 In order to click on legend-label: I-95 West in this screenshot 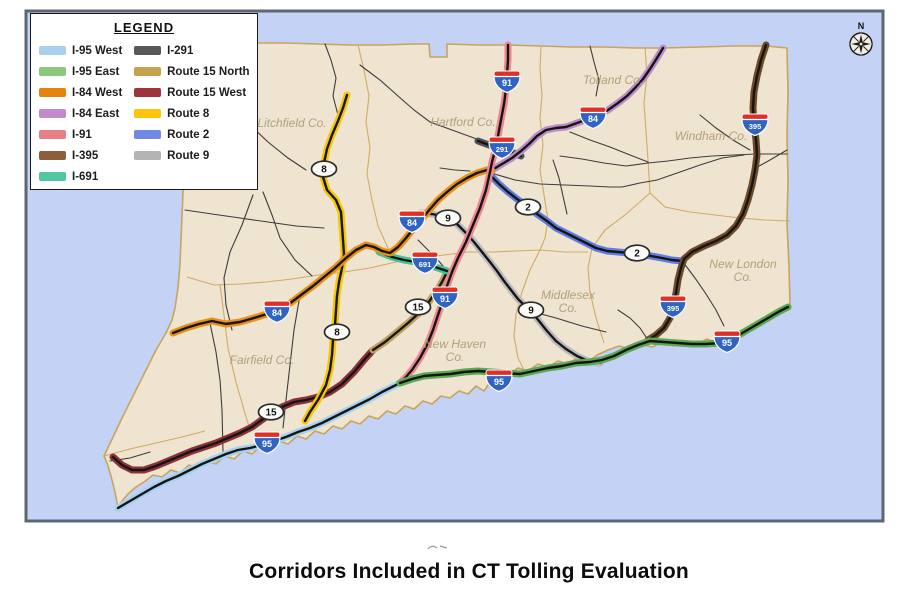, I will do `click(97, 50)`.